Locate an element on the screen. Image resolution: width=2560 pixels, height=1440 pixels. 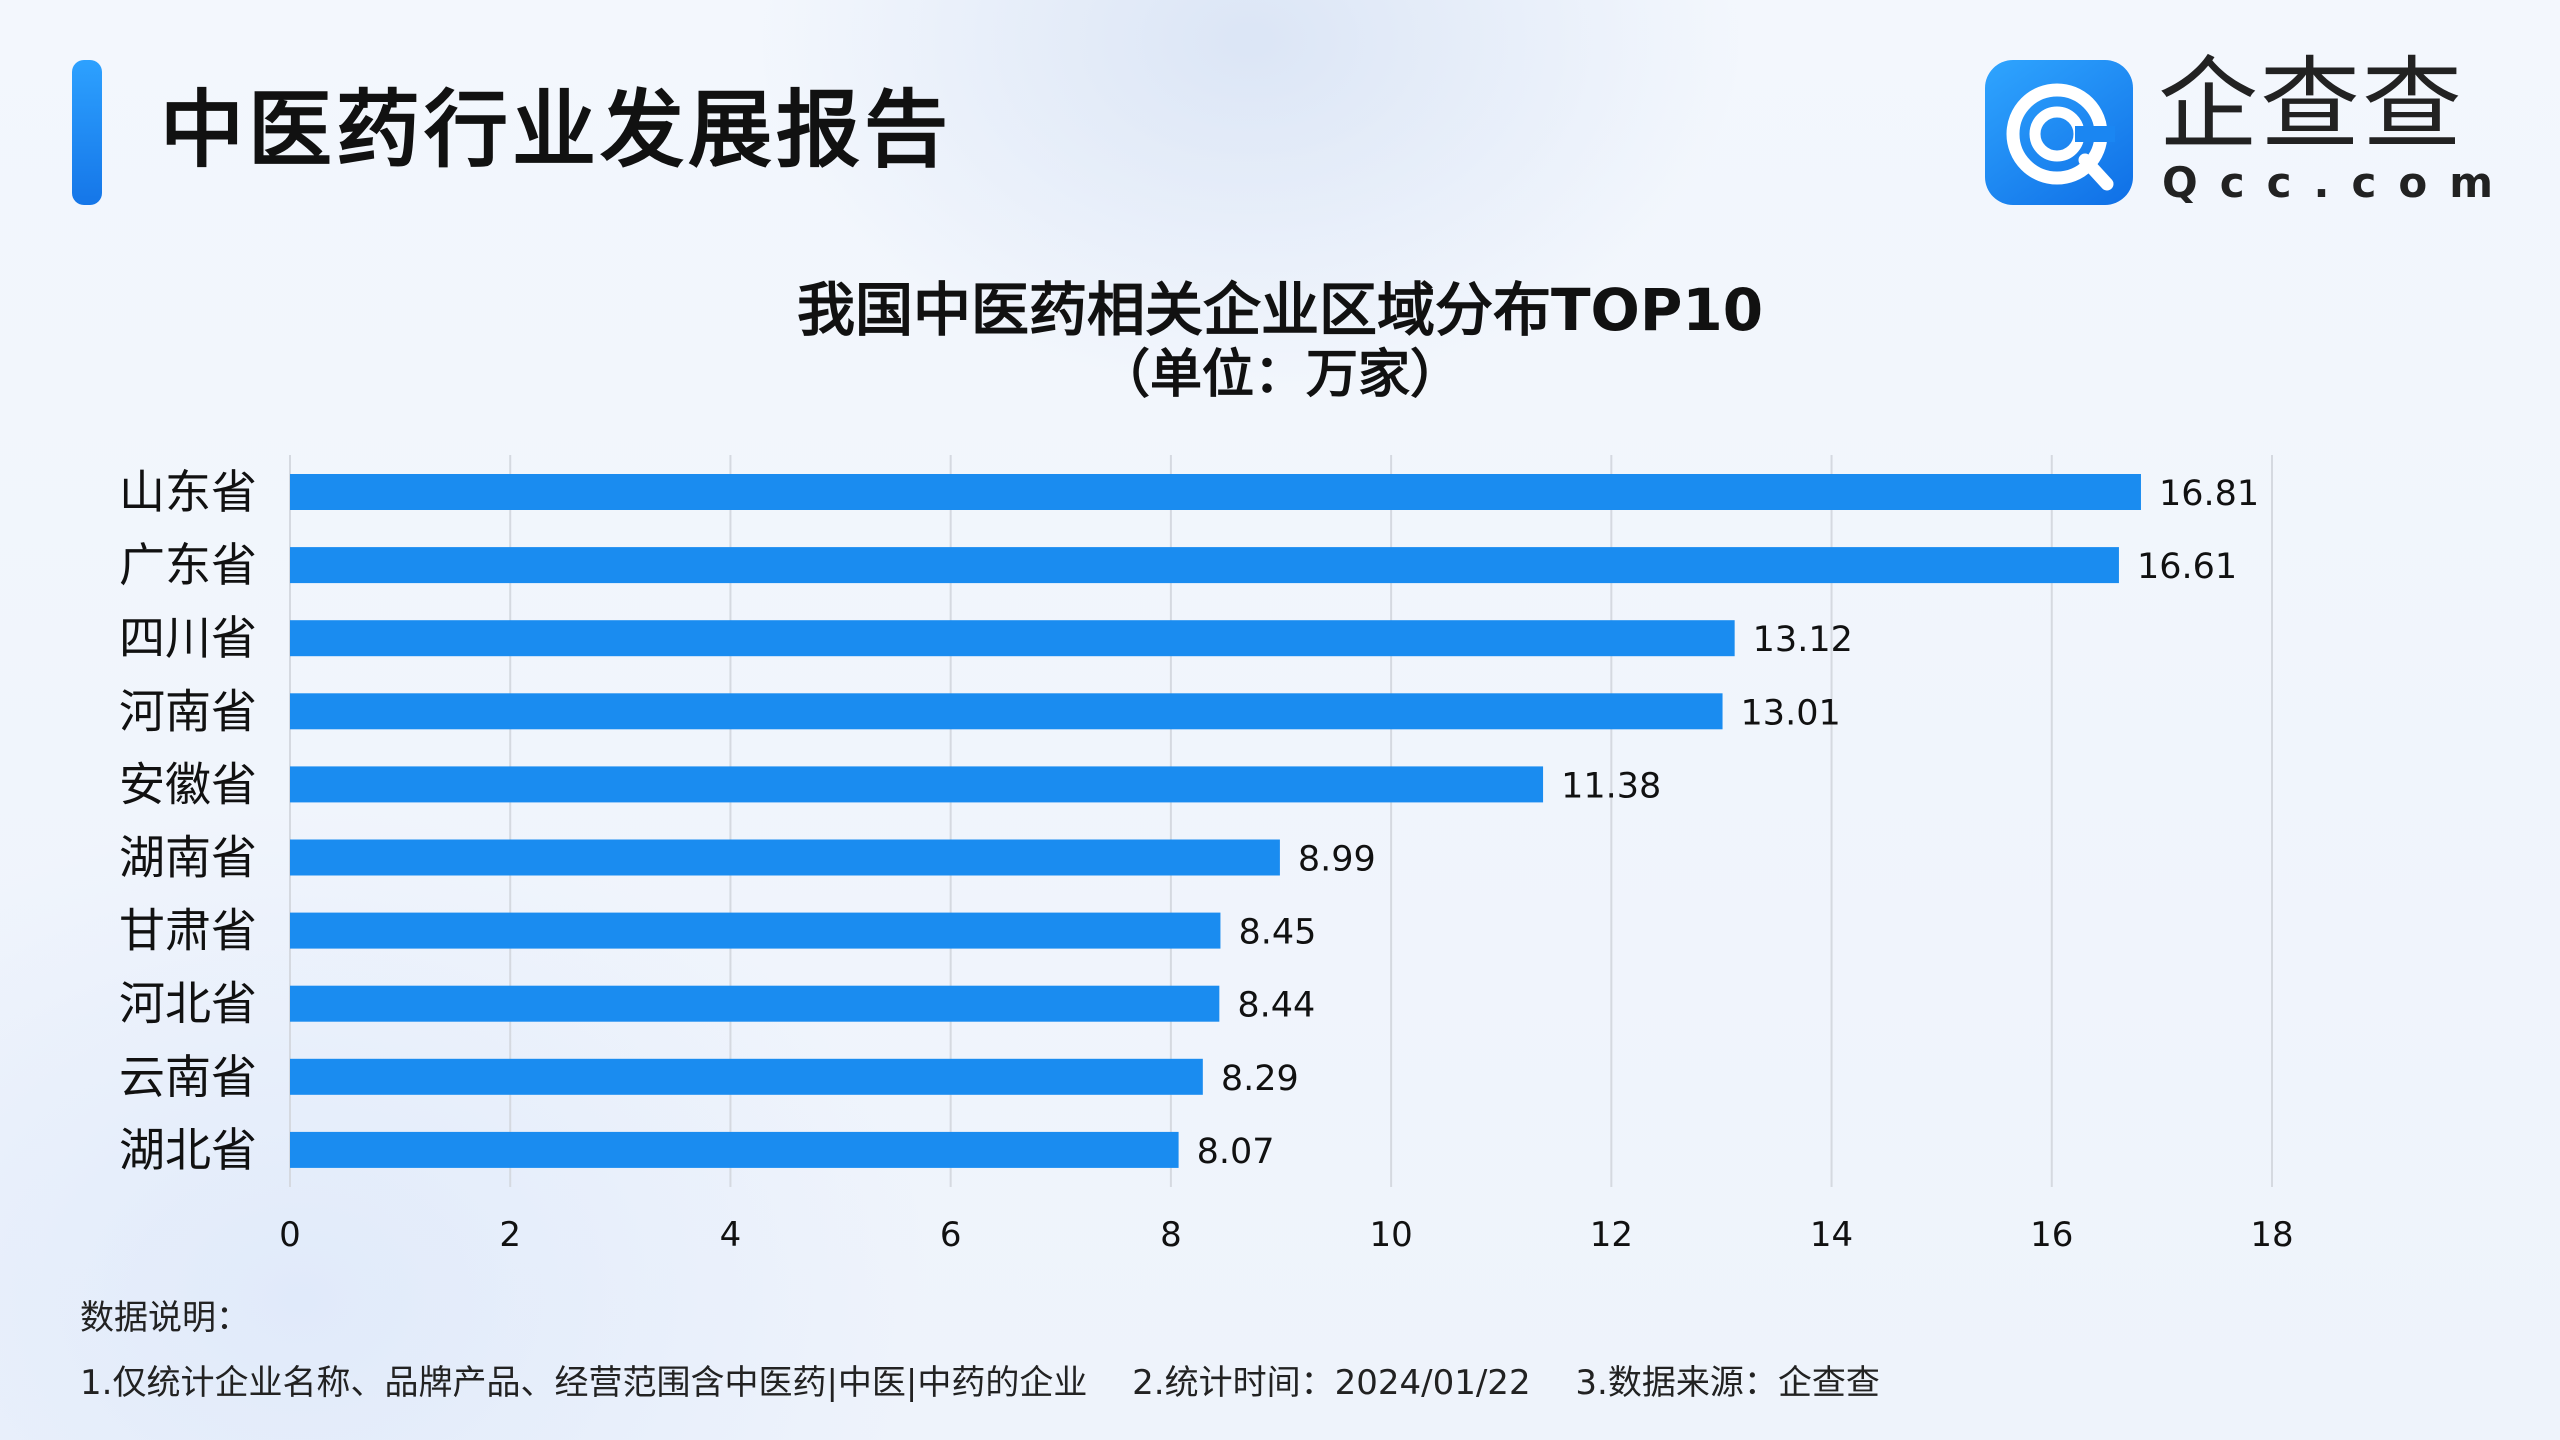
data-label: 16.61 is located at coordinates (2187, 567).